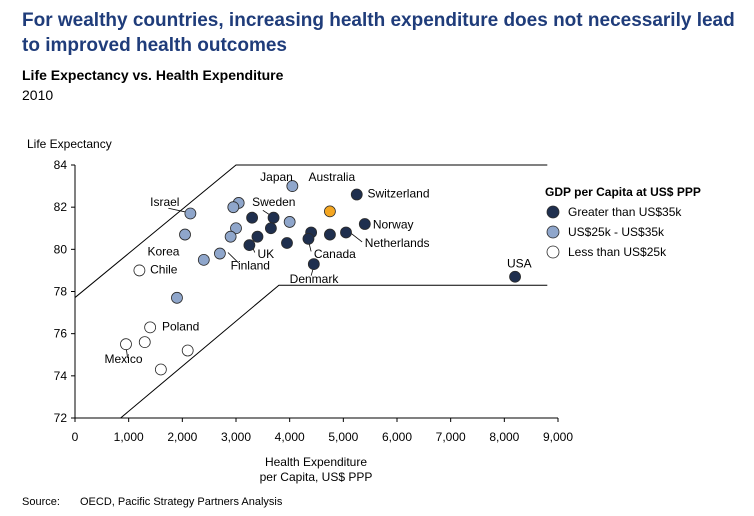 The height and width of the screenshot is (516, 754). I want to click on y-axis-title: Life Expectancy, so click(69, 144).